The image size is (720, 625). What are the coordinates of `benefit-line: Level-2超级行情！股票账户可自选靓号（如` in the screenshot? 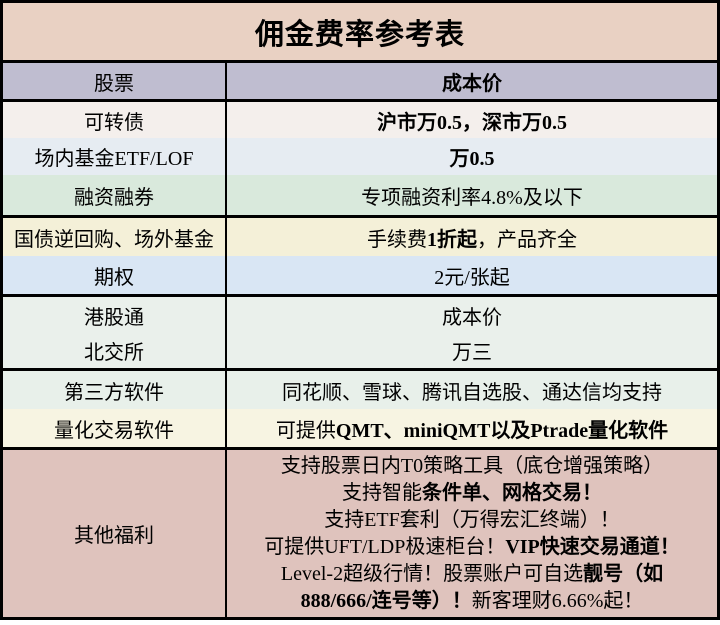 It's located at (472, 574).